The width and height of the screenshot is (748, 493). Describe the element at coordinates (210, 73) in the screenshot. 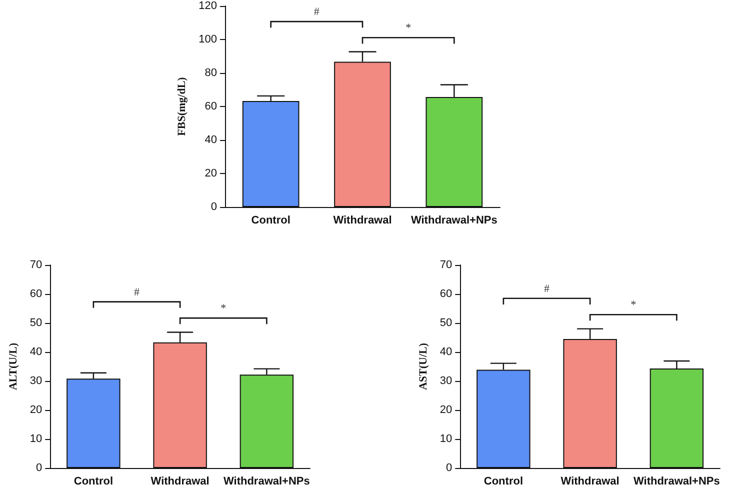

I see `y-tick-label: 80` at that location.